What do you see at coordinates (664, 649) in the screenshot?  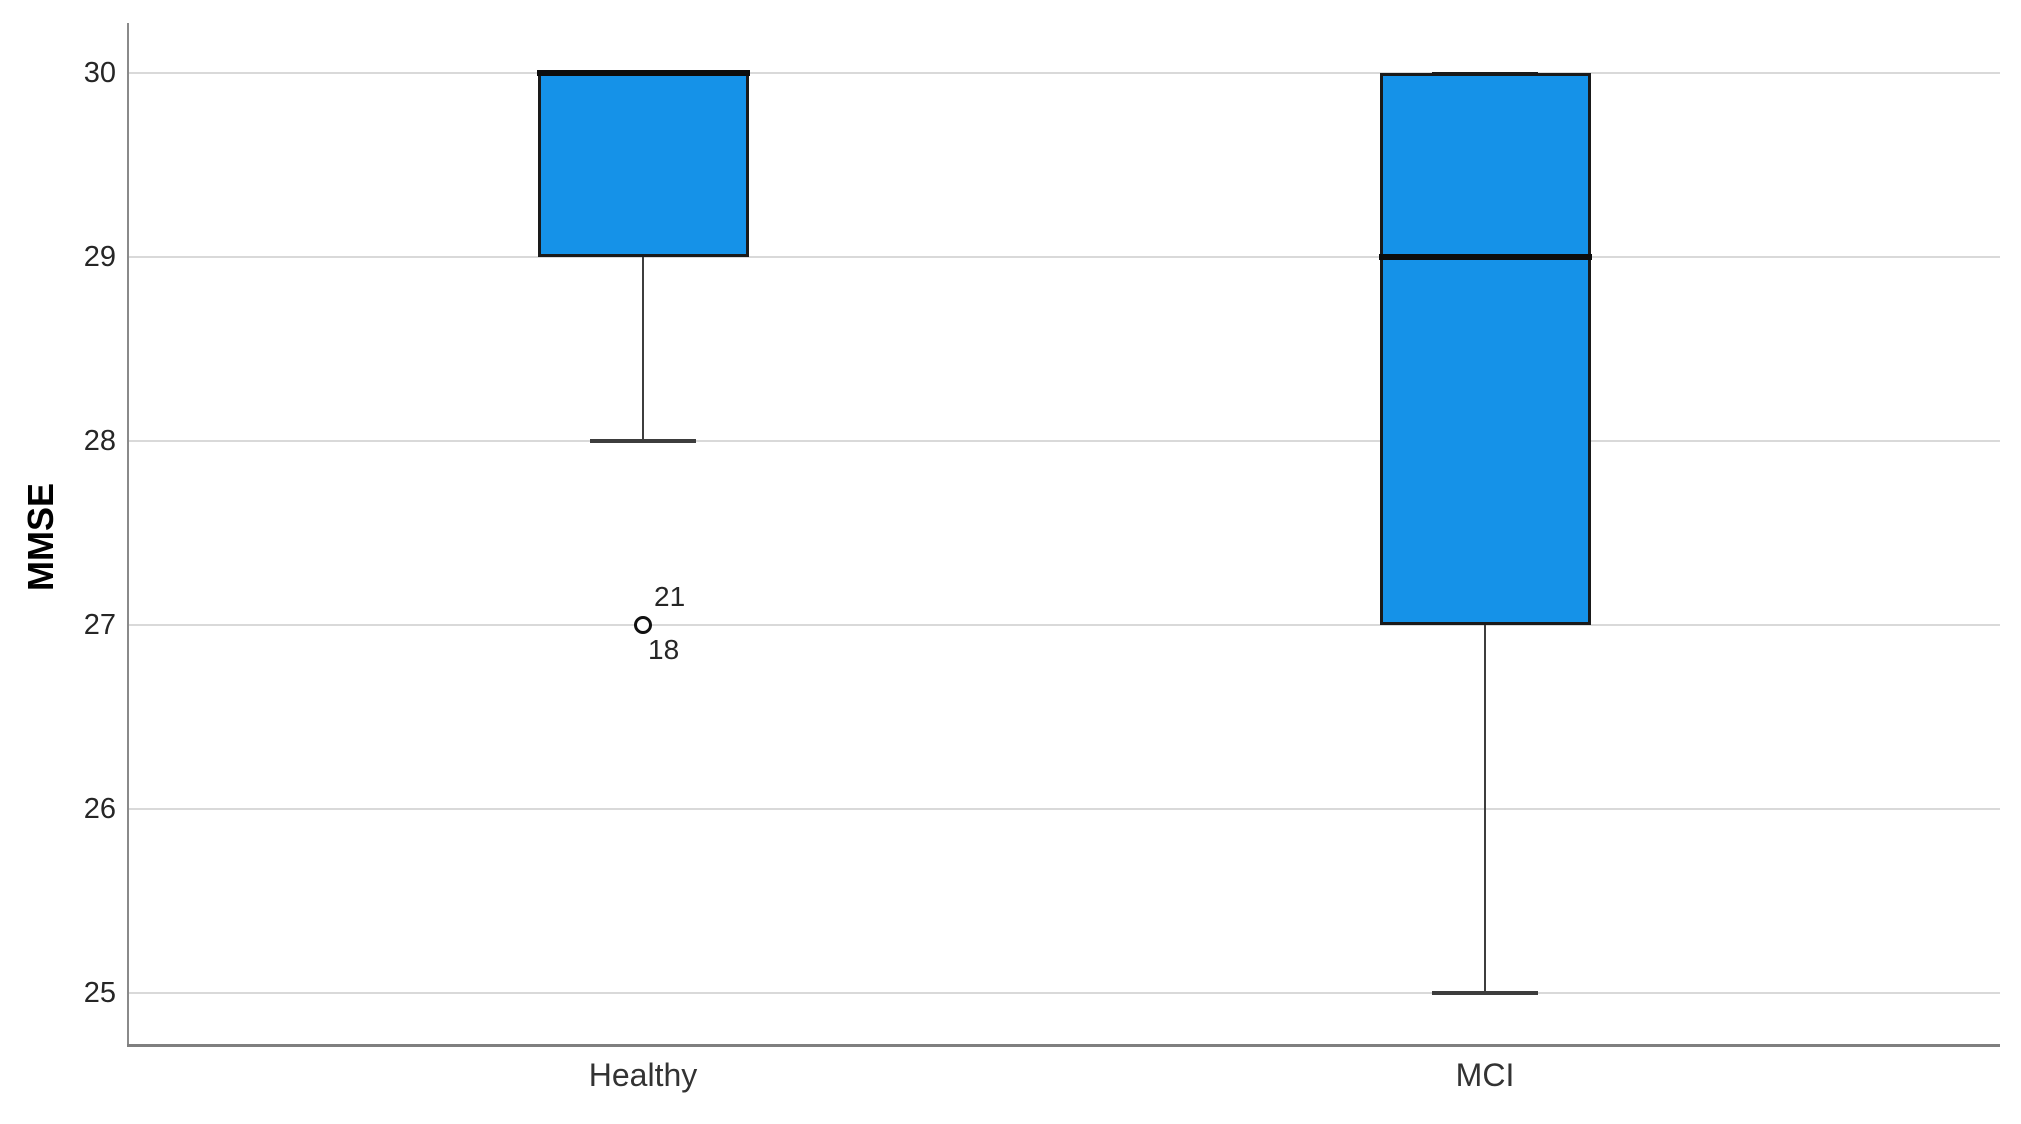 I see `outlier-label: 18` at bounding box center [664, 649].